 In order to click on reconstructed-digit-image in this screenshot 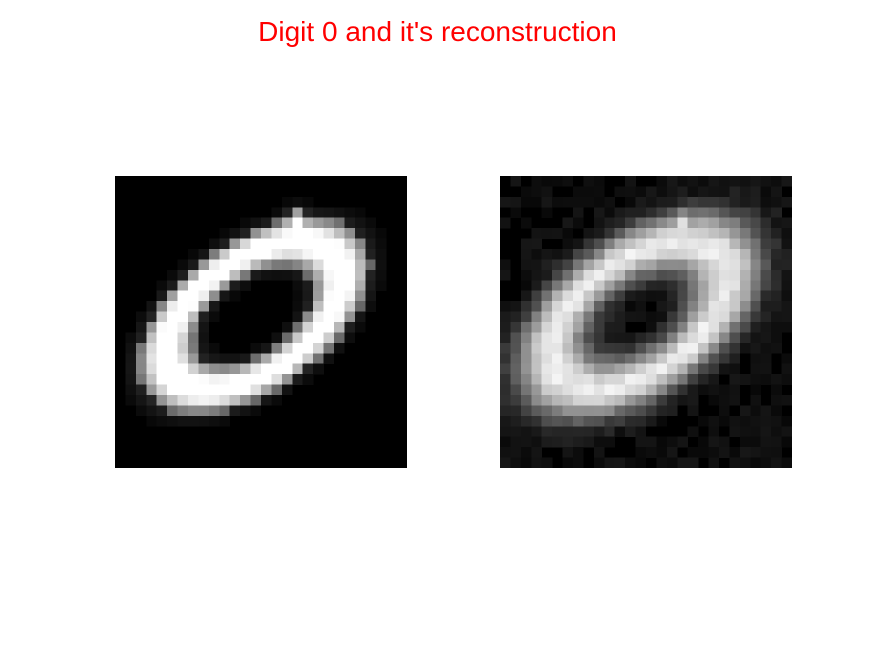, I will do `click(646, 322)`.